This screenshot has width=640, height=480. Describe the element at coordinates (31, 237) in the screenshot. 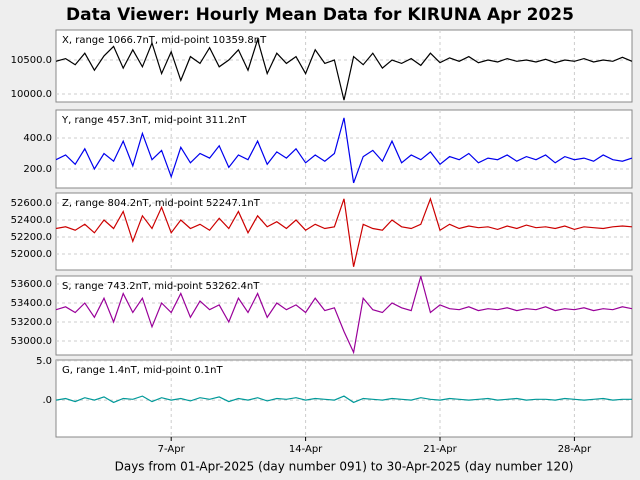

I see `y-tick-label: 52200.0` at that location.